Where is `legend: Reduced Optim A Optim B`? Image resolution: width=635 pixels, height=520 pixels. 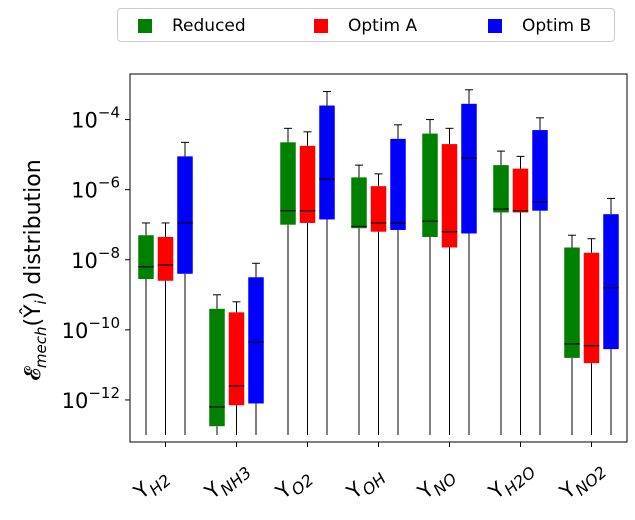
legend: Reduced Optim A Optim B is located at coordinates (366, 25).